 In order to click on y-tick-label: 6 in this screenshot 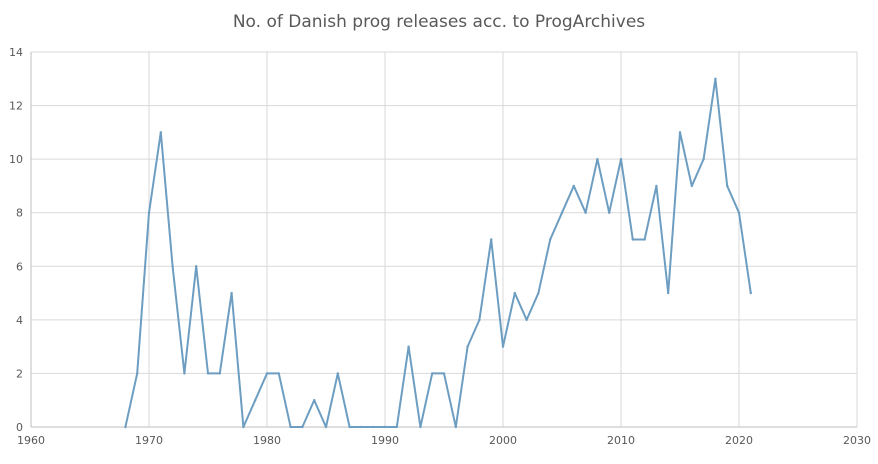, I will do `click(19, 266)`.